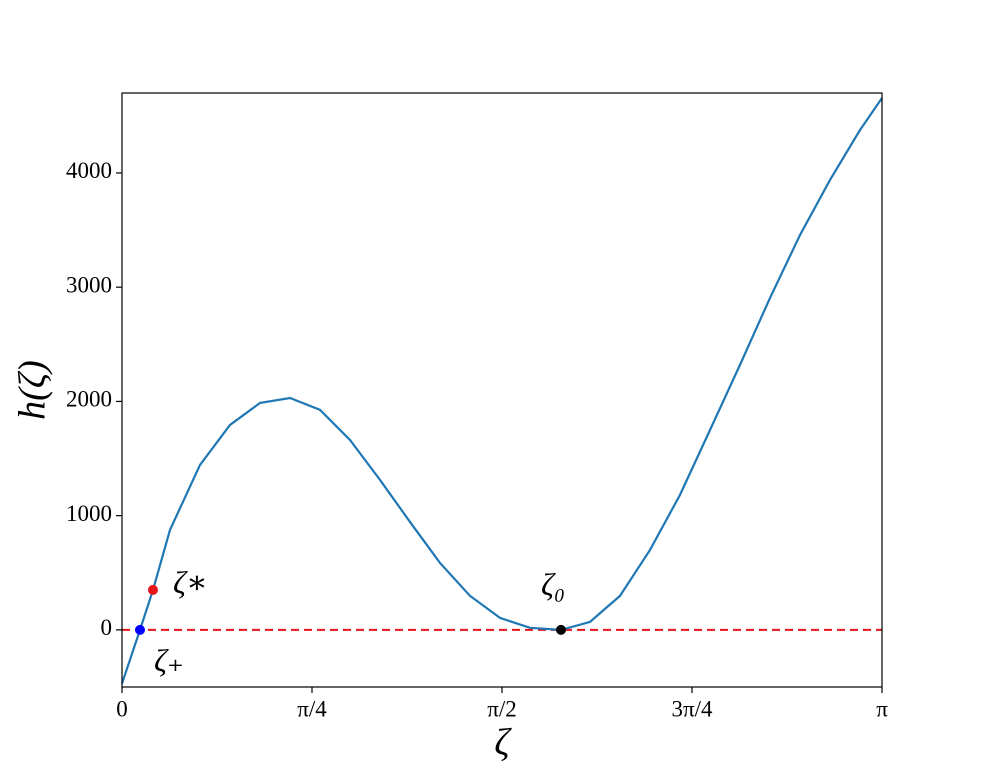  I want to click on point-label: ζ₊, so click(169, 660).